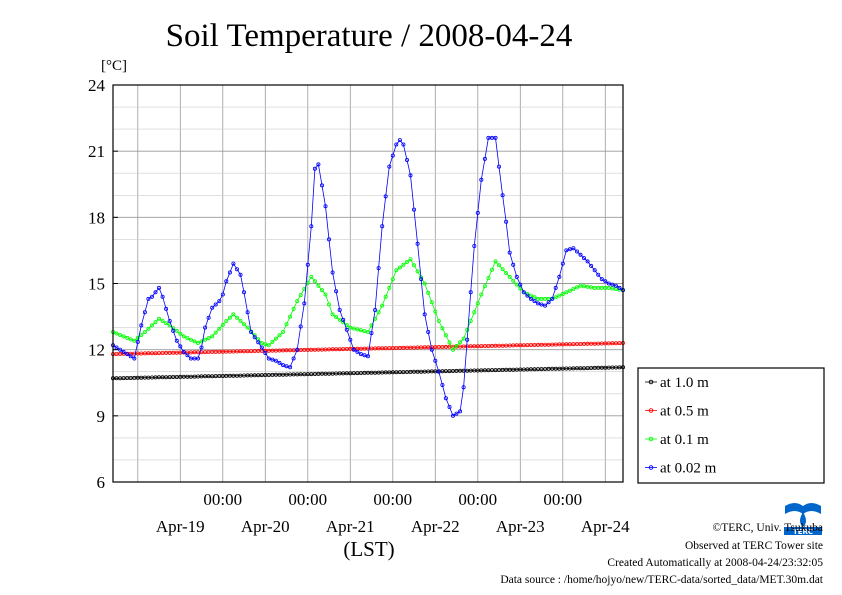 The image size is (842, 595). What do you see at coordinates (368, 304) in the screenshot?
I see `series-line` at bounding box center [368, 304].